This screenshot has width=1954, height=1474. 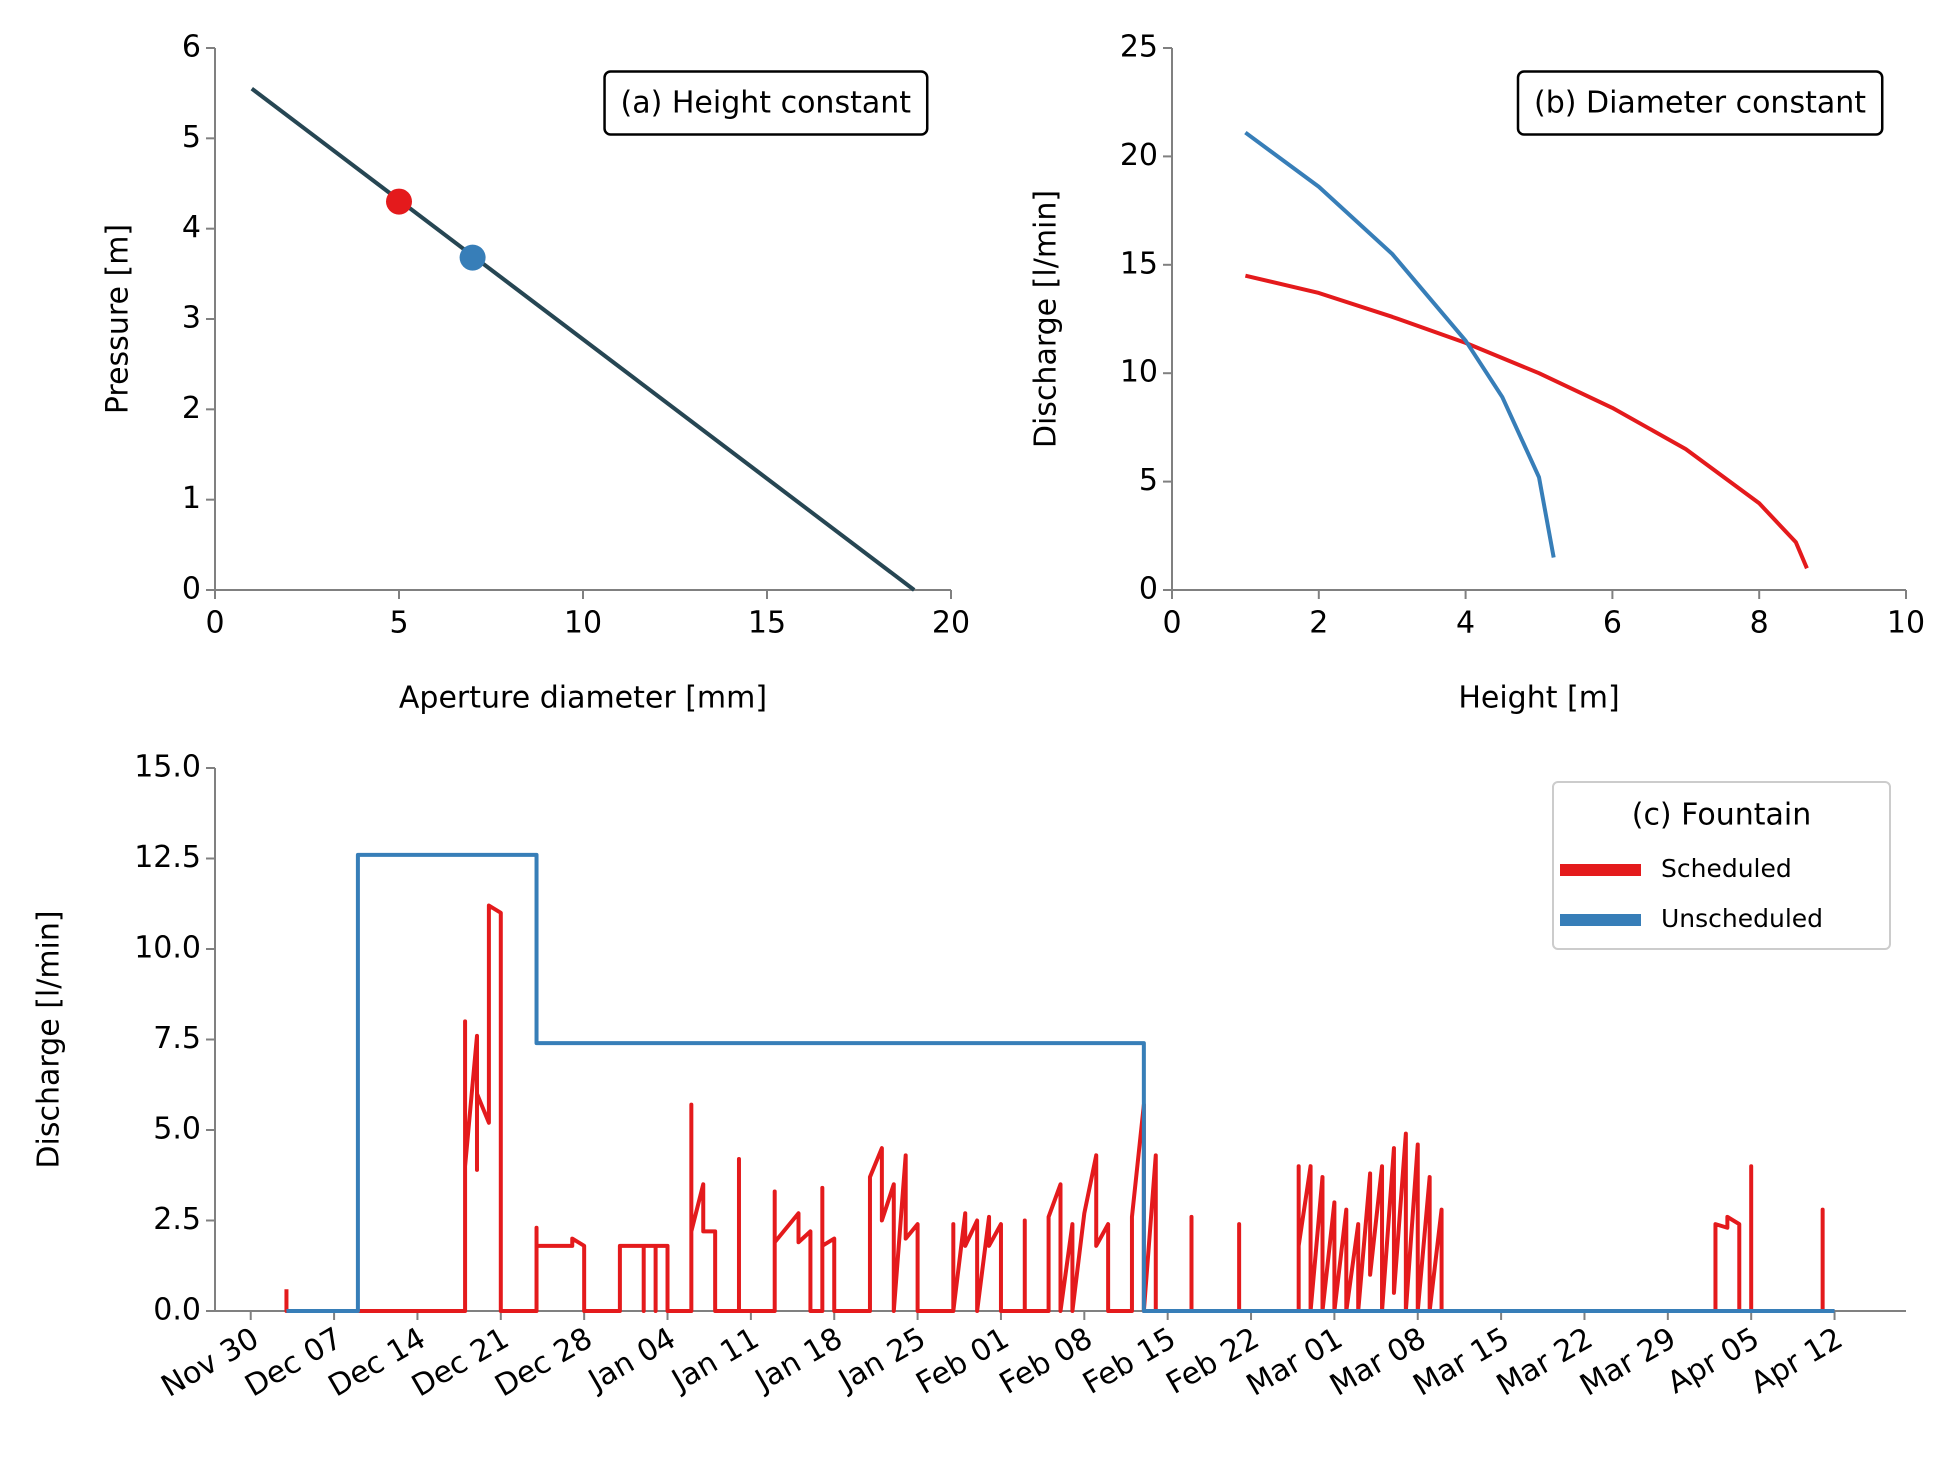 I want to click on y-tick-label: 10, so click(x=1139, y=372).